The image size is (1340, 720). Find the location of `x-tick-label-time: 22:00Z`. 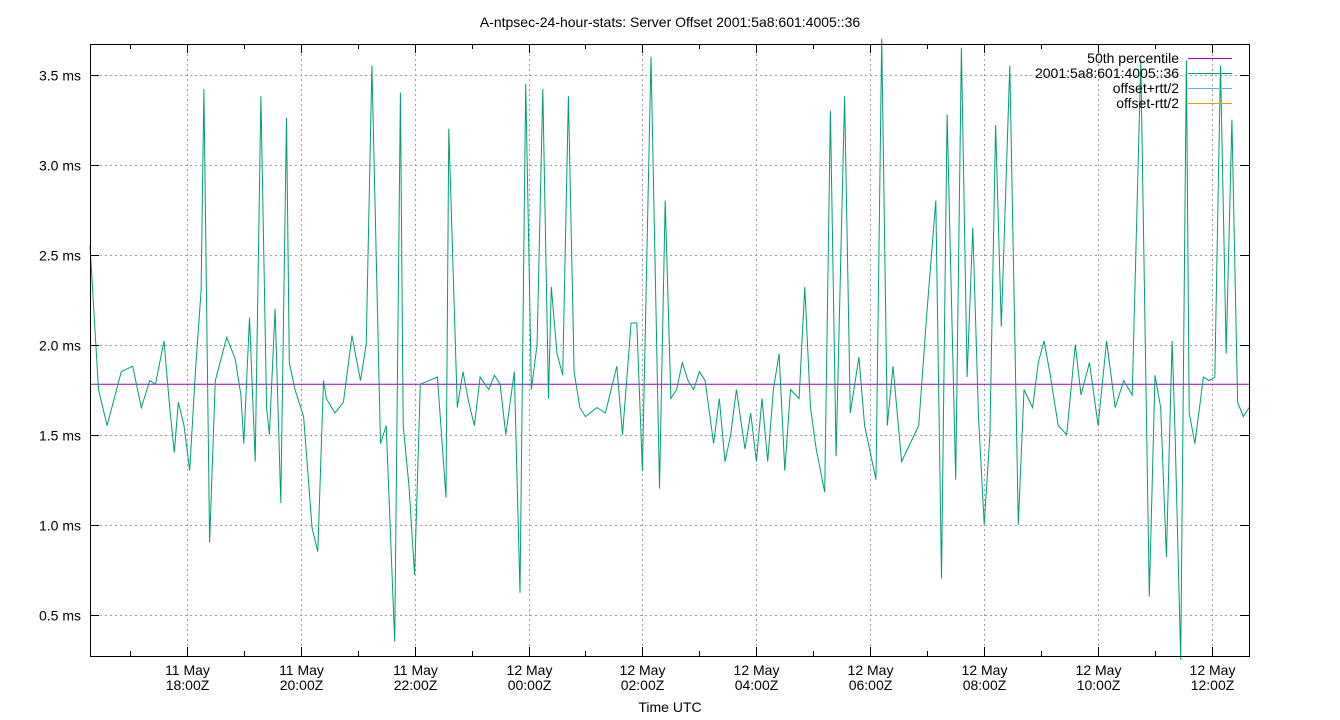

x-tick-label-time: 22:00Z is located at coordinates (416, 685).